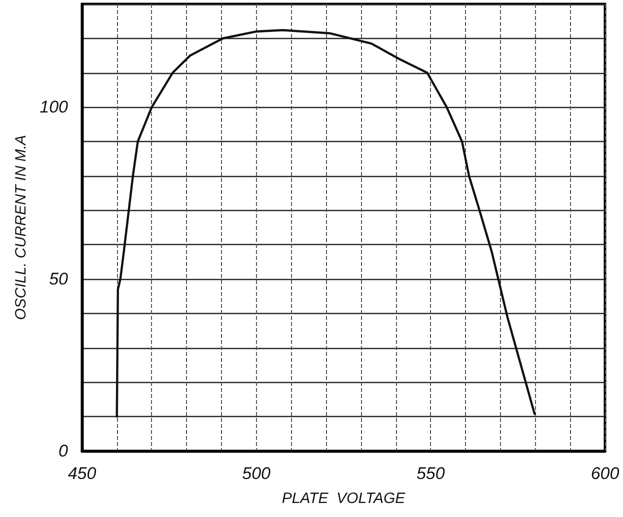  What do you see at coordinates (431, 473) in the screenshot?
I see `x-tick-label: 550` at bounding box center [431, 473].